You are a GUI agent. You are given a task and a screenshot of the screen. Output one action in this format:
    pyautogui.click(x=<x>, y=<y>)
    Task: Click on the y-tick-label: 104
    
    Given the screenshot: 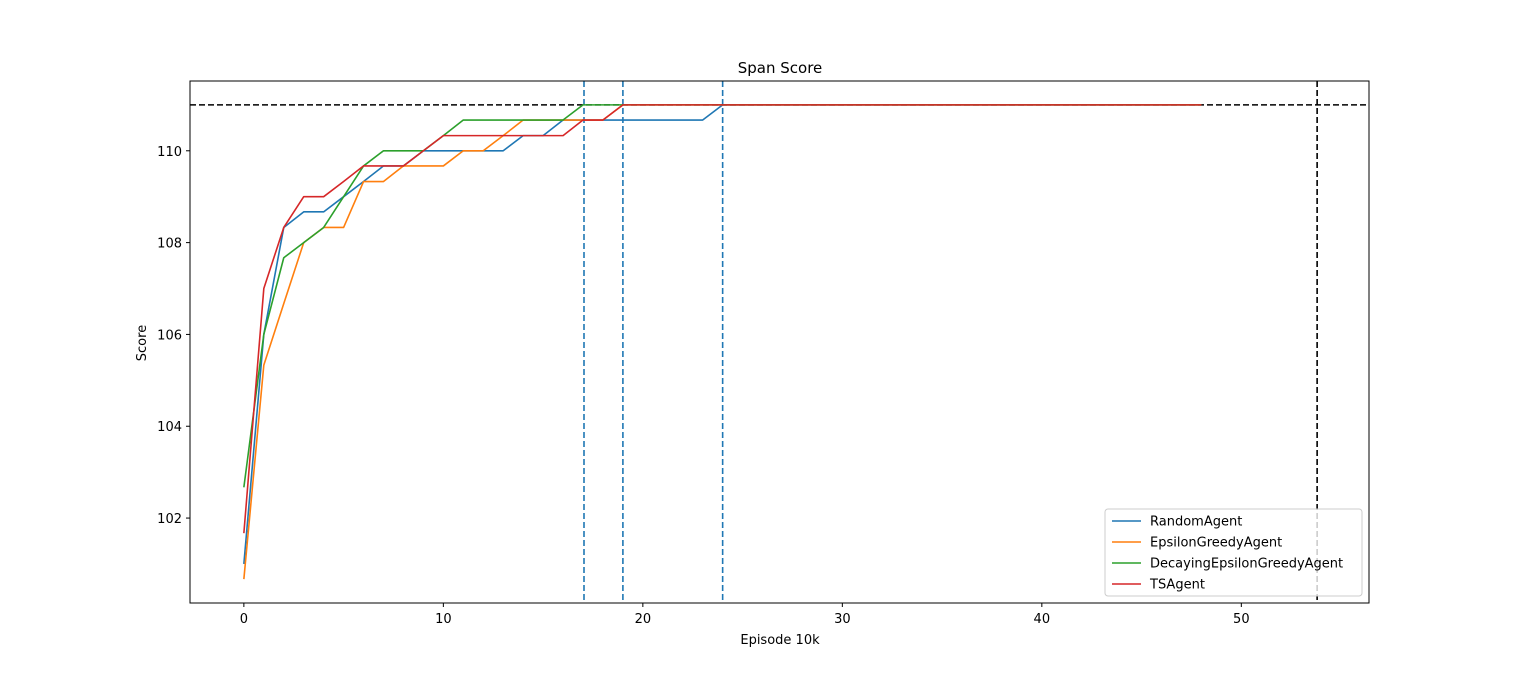 What is the action you would take?
    pyautogui.click(x=169, y=427)
    